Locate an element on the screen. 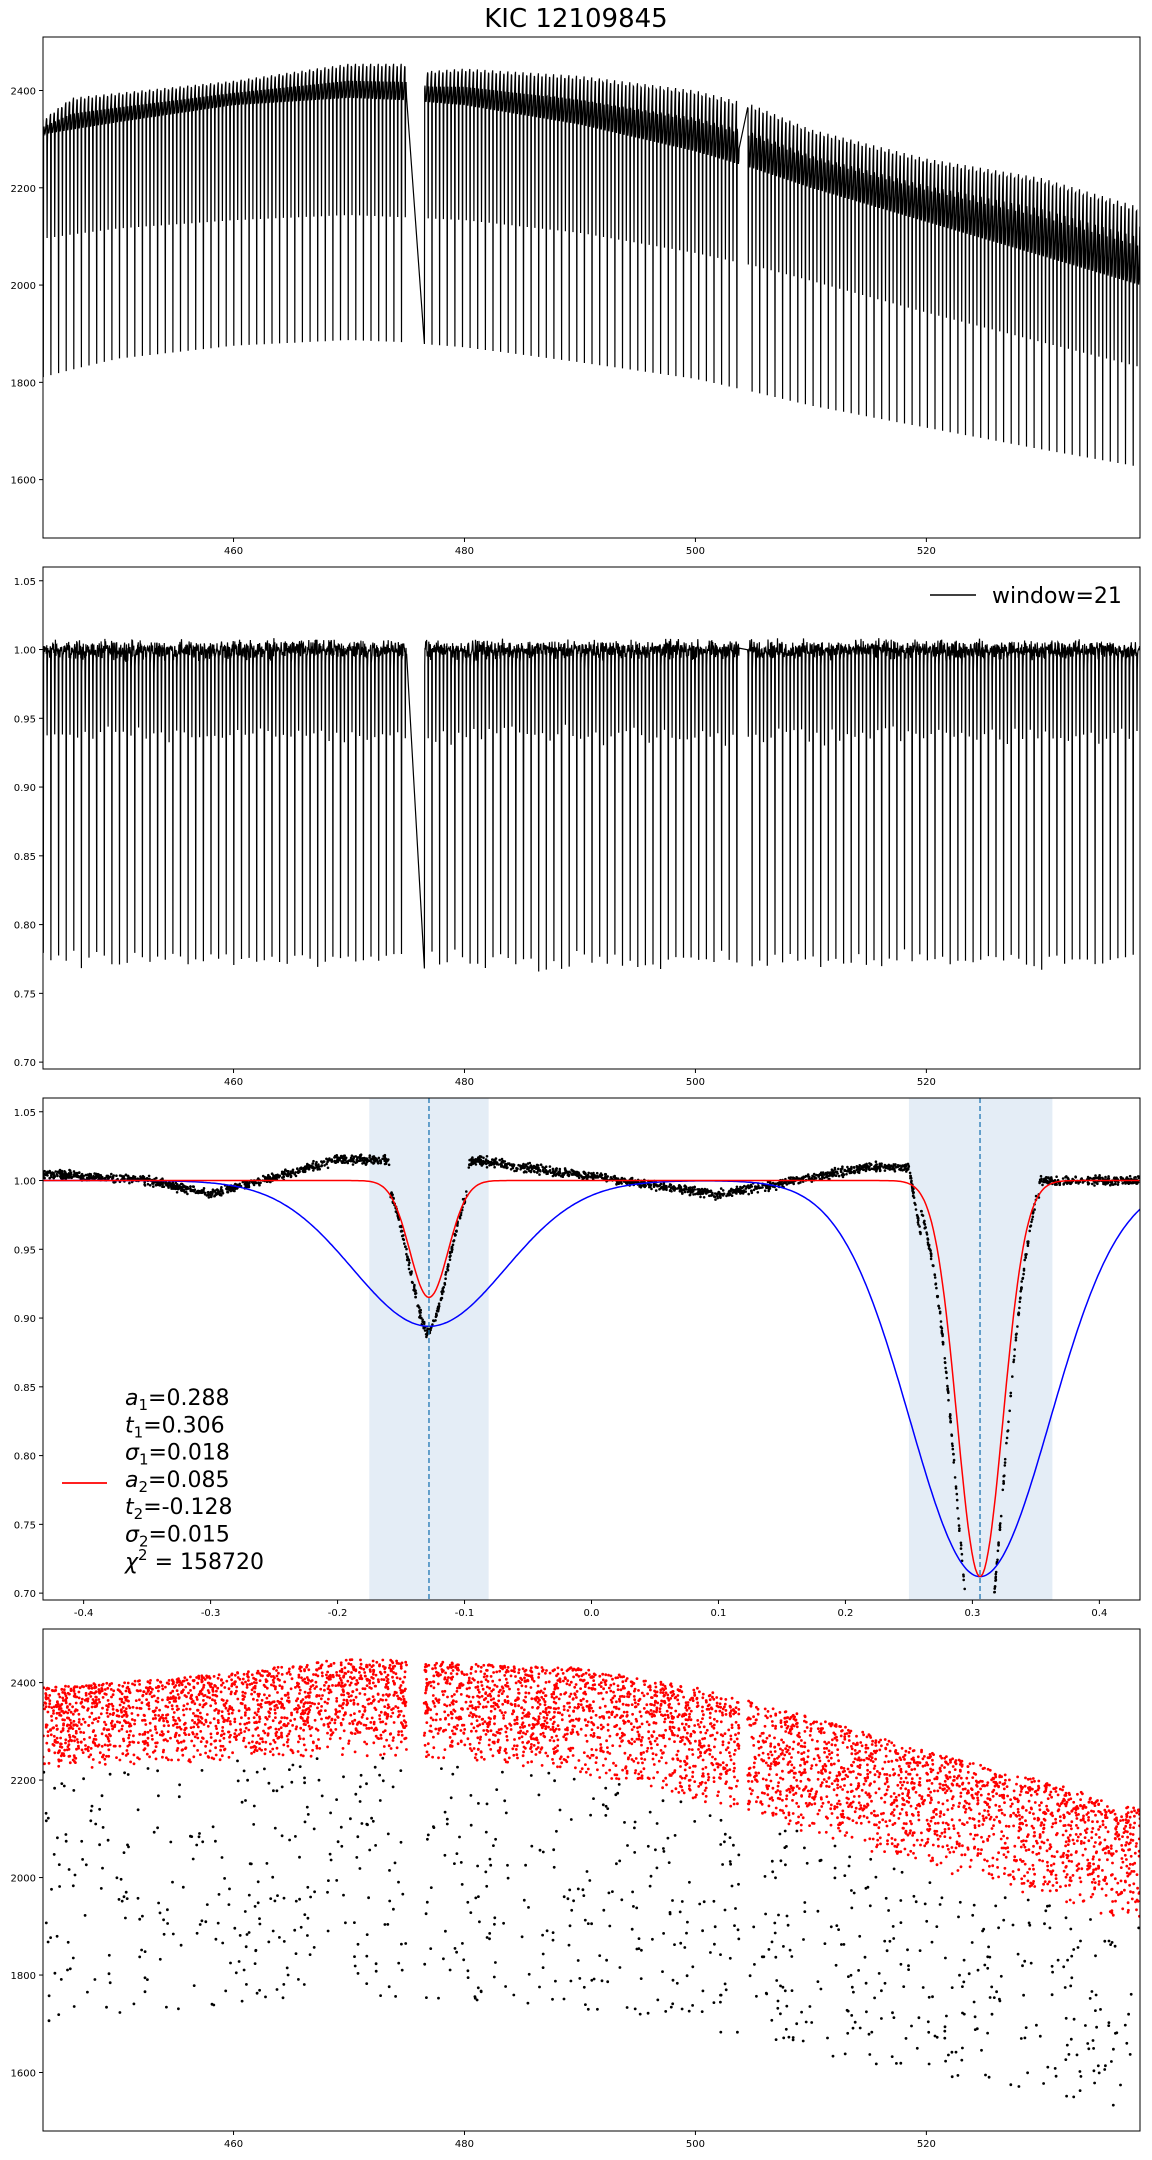  x-tick-label: -0.3 is located at coordinates (211, 1613).